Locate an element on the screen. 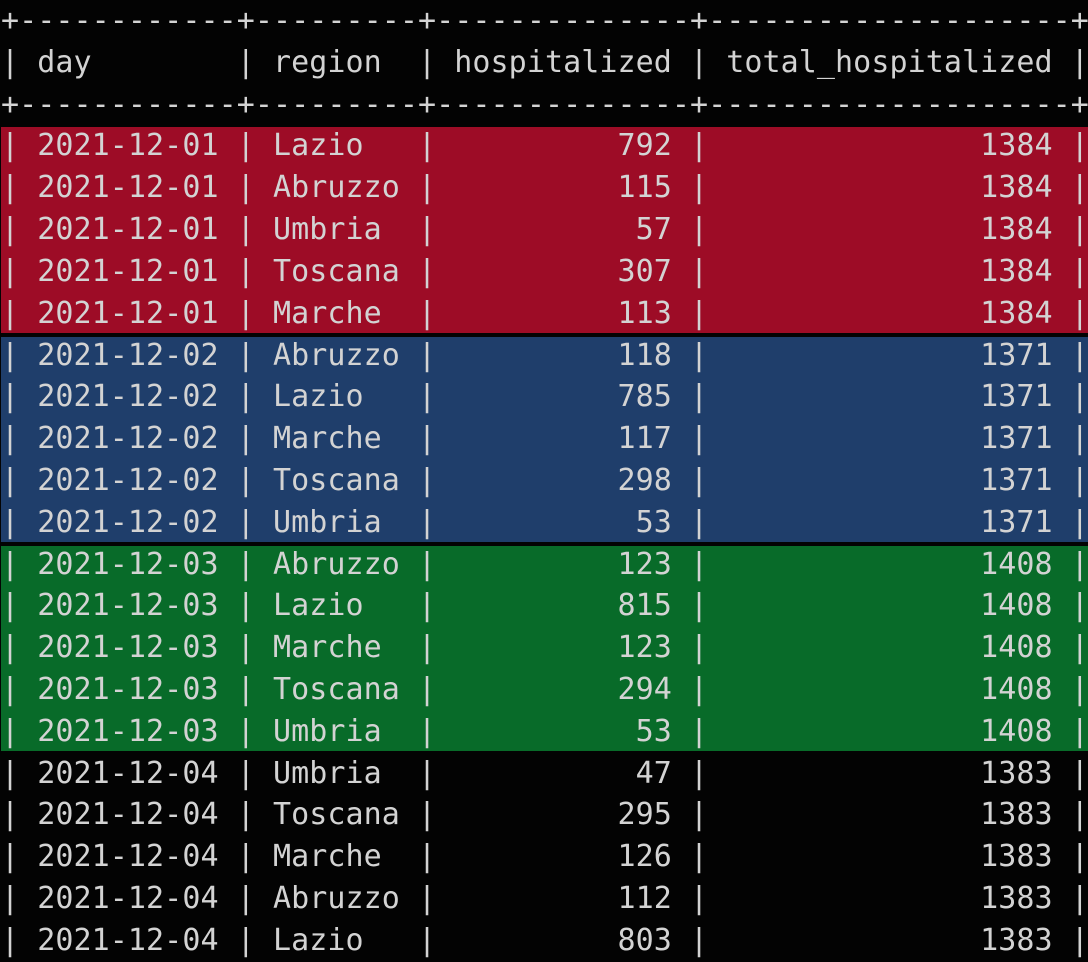  table-row: | 2021-12-02 | Toscana | 298 | 1371 | is located at coordinates (544, 480).